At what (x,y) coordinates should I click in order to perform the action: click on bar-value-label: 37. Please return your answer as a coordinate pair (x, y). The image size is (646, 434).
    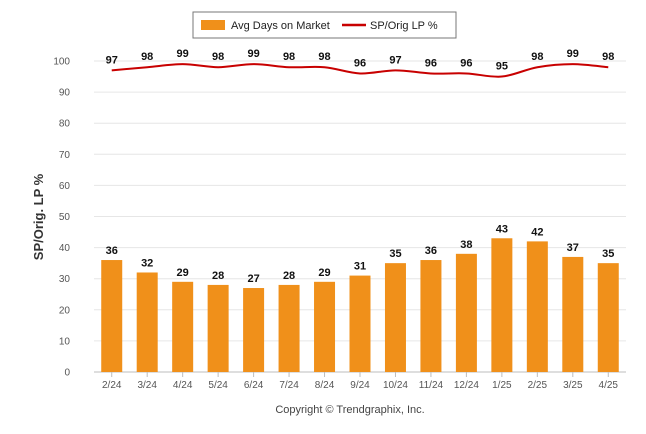
    Looking at the image, I should click on (573, 248).